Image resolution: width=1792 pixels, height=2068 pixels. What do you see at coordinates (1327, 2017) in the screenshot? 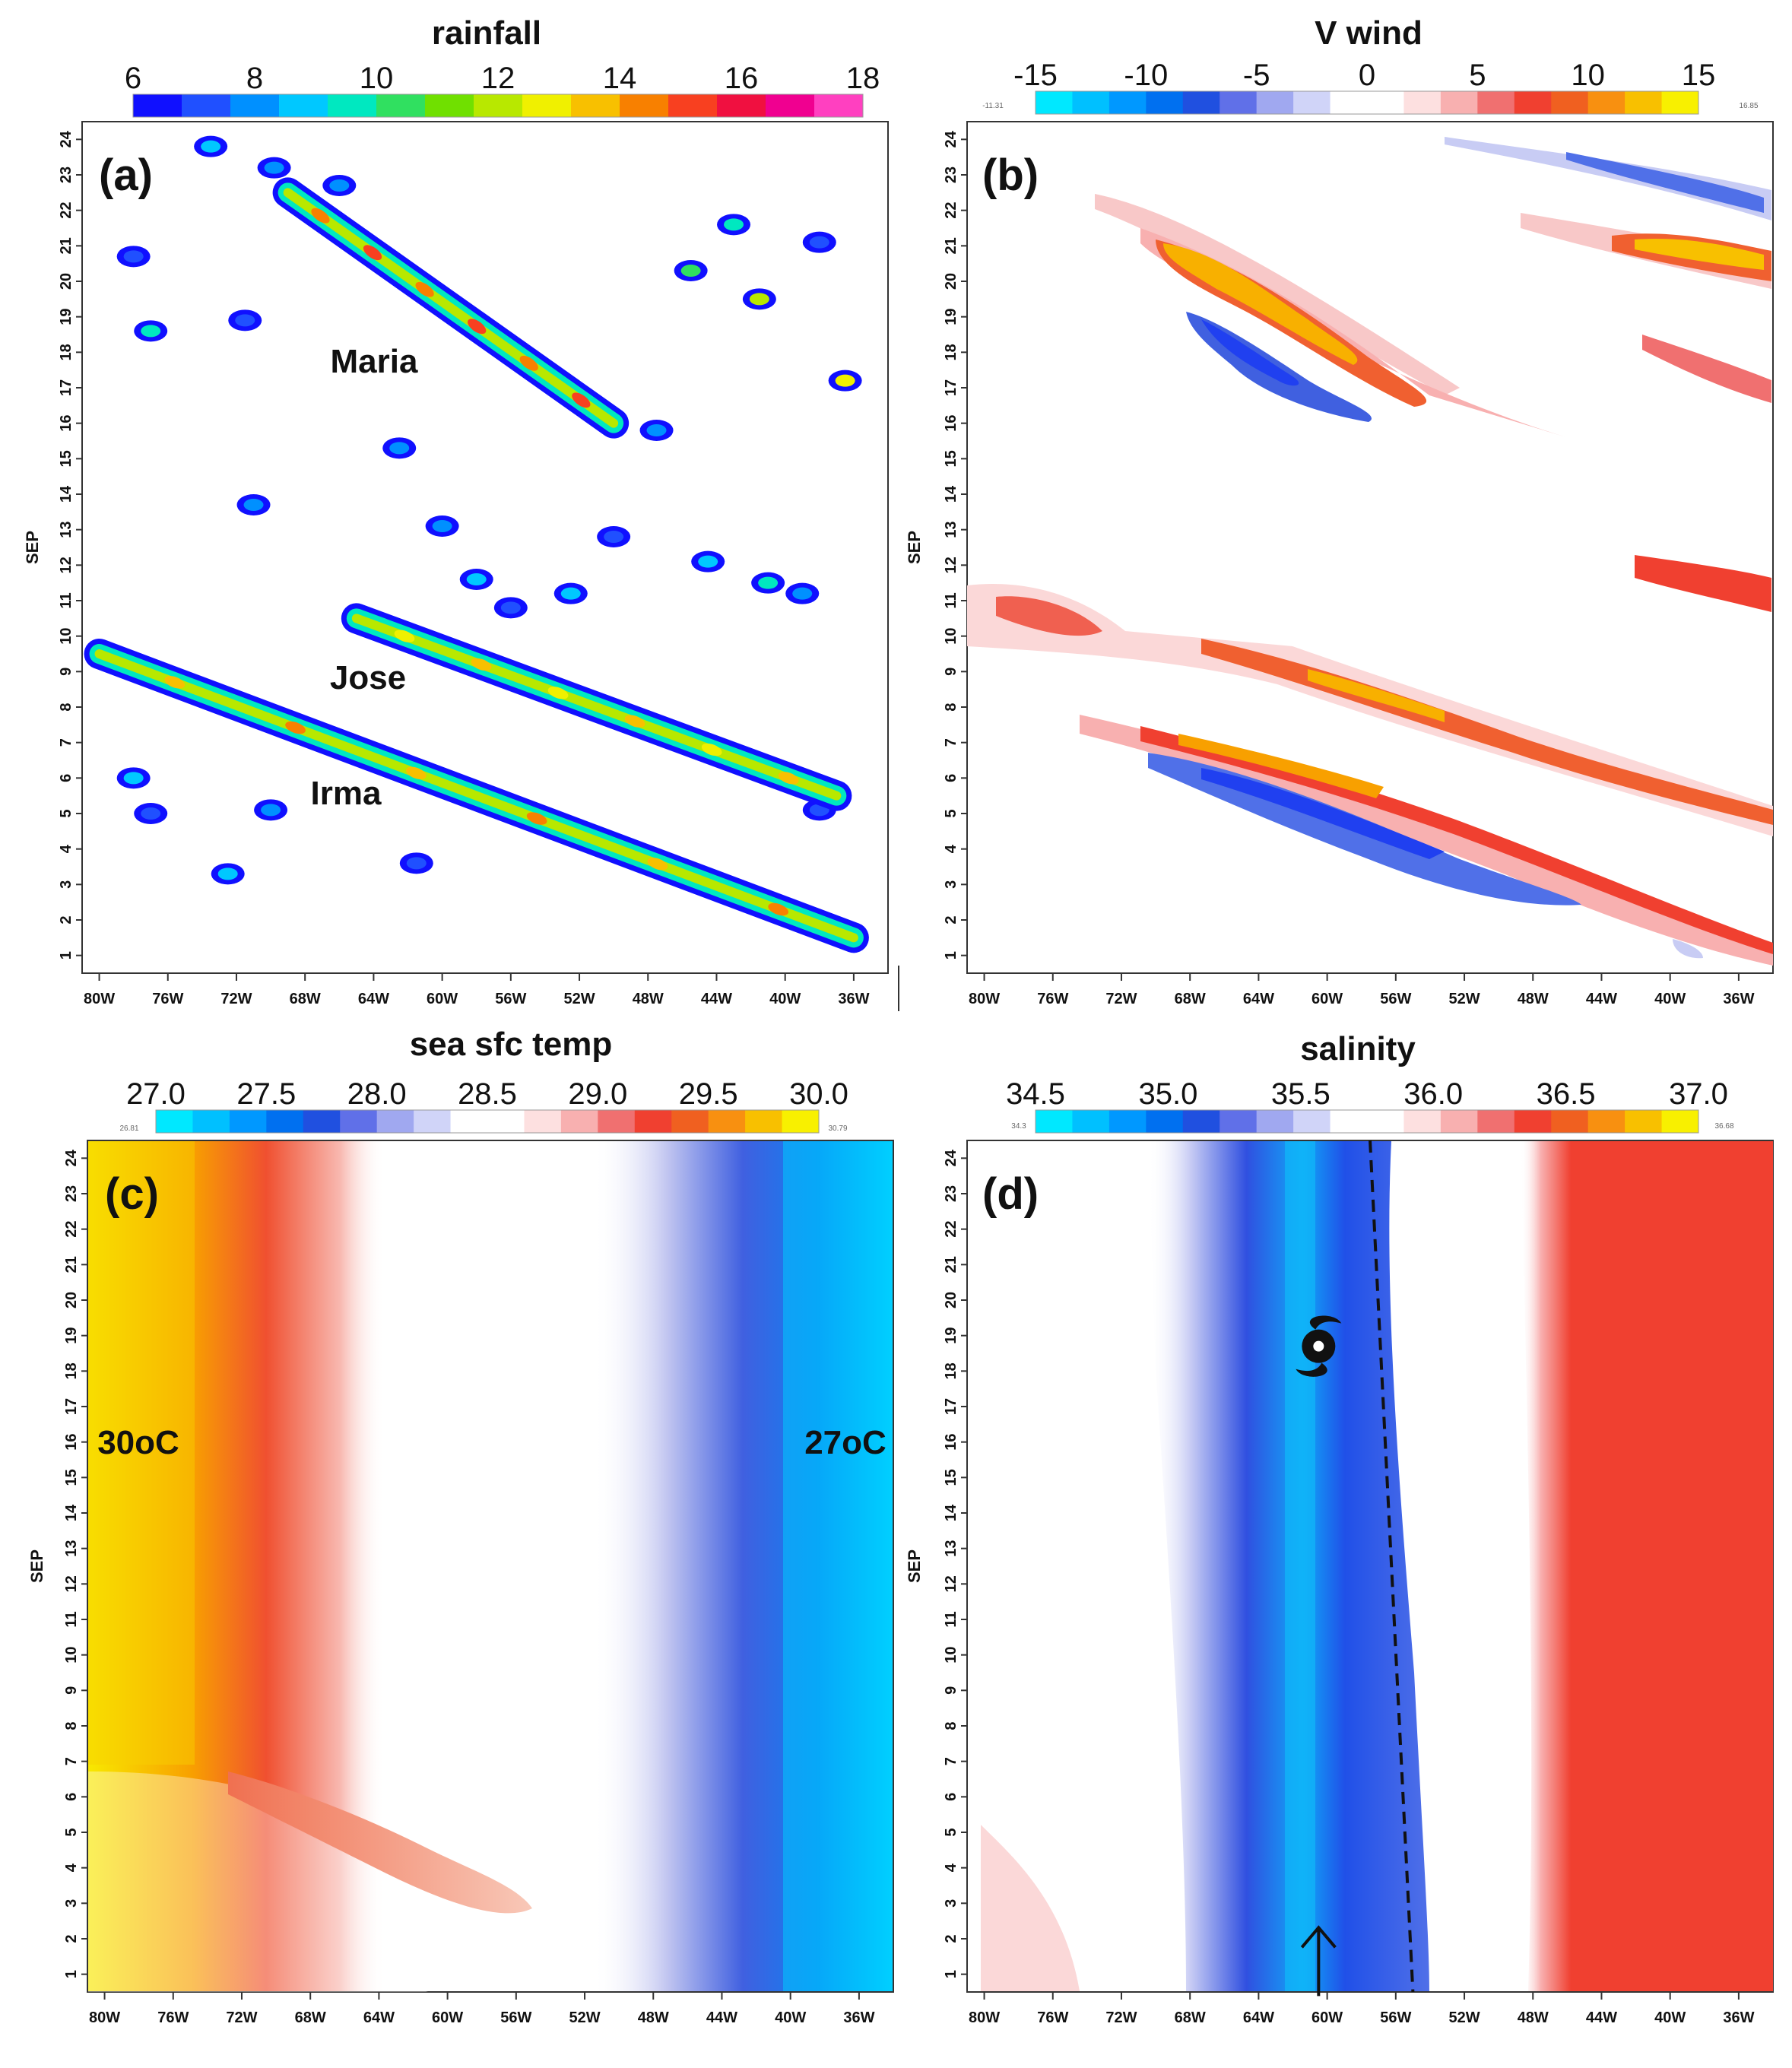
I see `x-tick-label: 60W` at bounding box center [1327, 2017].